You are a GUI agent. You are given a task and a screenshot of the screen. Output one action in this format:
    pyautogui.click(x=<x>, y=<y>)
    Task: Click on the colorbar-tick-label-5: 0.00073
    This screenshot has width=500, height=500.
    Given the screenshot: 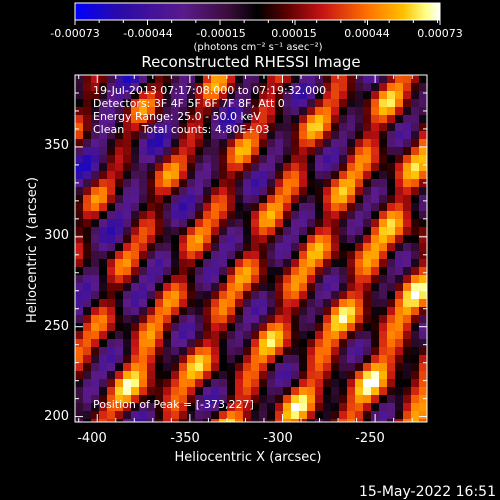 What is the action you would take?
    pyautogui.click(x=440, y=33)
    